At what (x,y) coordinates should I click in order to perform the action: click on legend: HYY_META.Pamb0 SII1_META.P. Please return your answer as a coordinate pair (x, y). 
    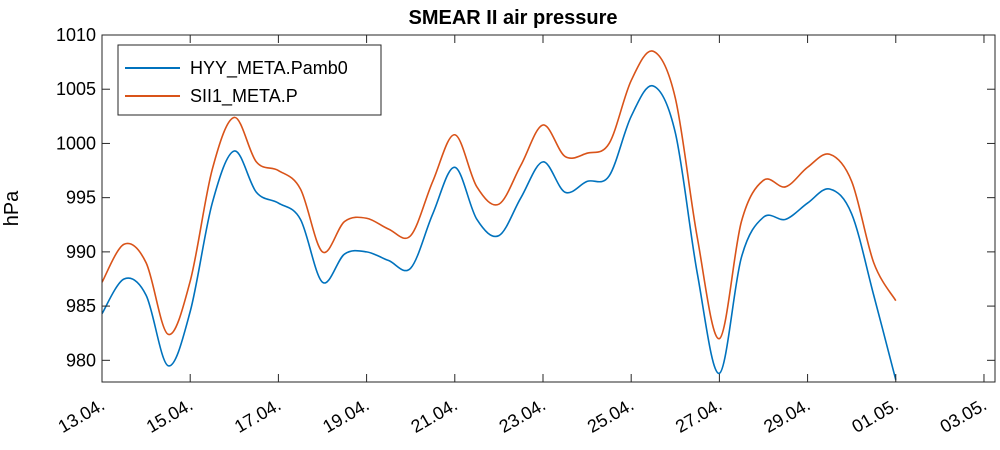
    Looking at the image, I should click on (249, 80).